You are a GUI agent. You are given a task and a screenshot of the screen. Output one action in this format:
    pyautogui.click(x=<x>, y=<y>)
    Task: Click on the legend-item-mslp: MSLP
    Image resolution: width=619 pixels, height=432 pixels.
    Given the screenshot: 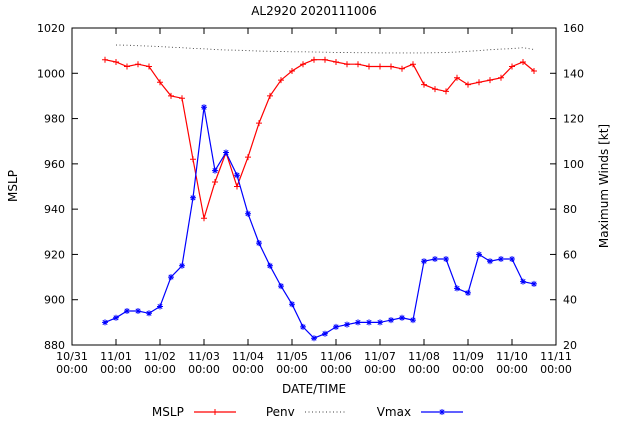 What is the action you would take?
    pyautogui.click(x=196, y=412)
    